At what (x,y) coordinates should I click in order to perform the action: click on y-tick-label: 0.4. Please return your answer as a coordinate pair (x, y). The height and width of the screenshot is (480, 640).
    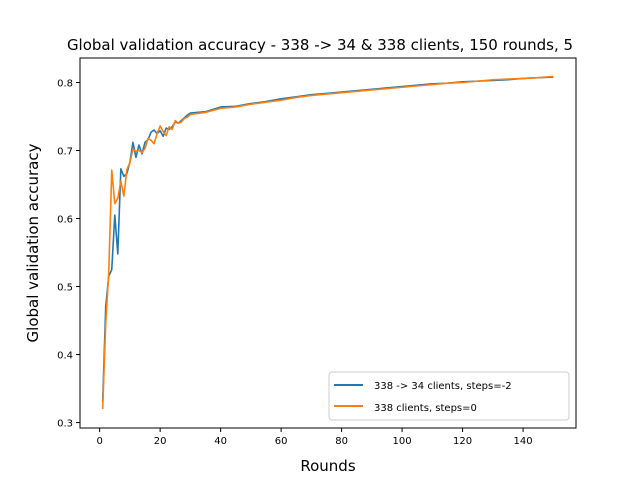
    Looking at the image, I should click on (65, 356).